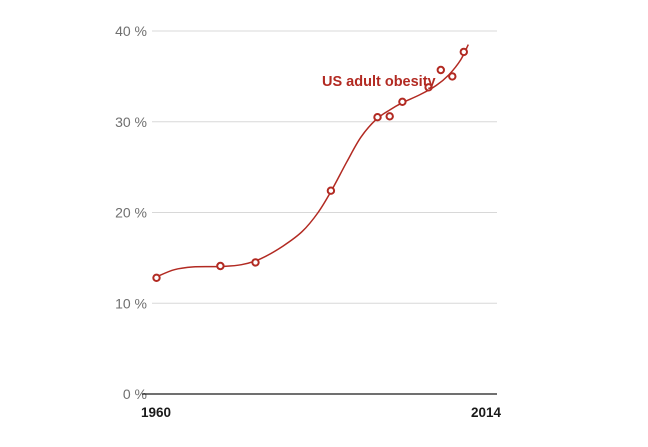  Describe the element at coordinates (135, 394) in the screenshot. I see `y-tick-label: 0 %` at that location.